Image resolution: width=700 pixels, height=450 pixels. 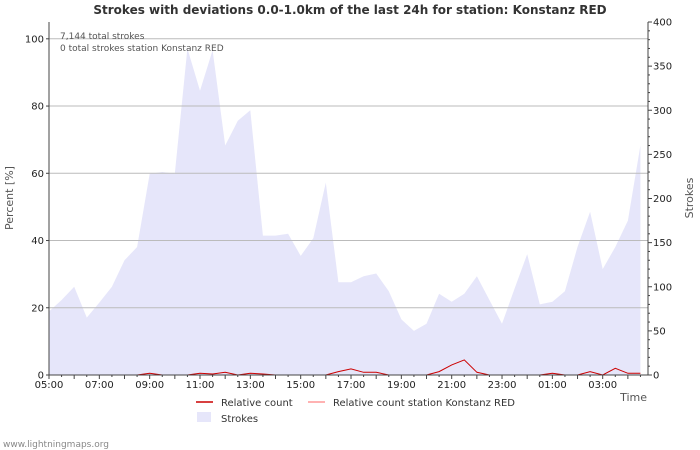 I want to click on y-tick-label-right: 300, so click(x=662, y=111).